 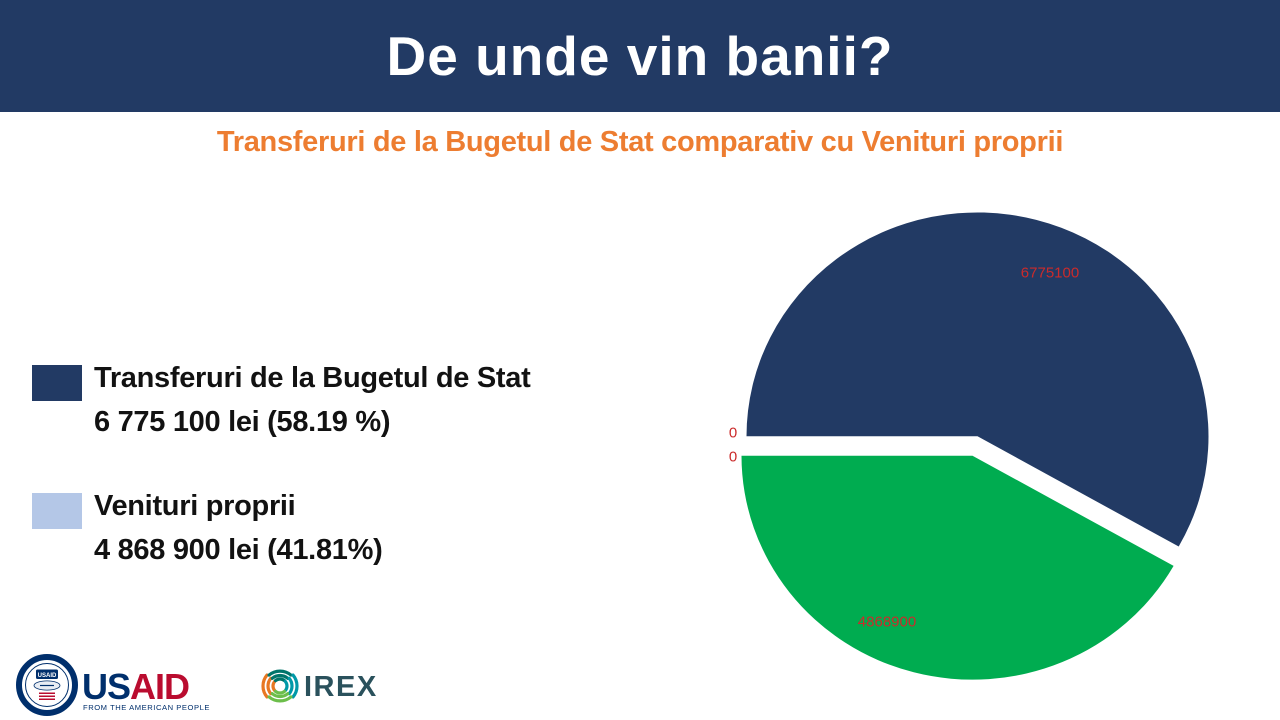 I want to click on usaid-seal-icon: USAID, so click(x=47, y=685).